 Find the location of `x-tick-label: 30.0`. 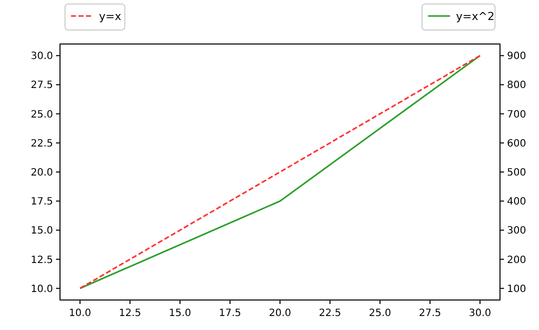

x-tick-label: 30.0 is located at coordinates (480, 313).